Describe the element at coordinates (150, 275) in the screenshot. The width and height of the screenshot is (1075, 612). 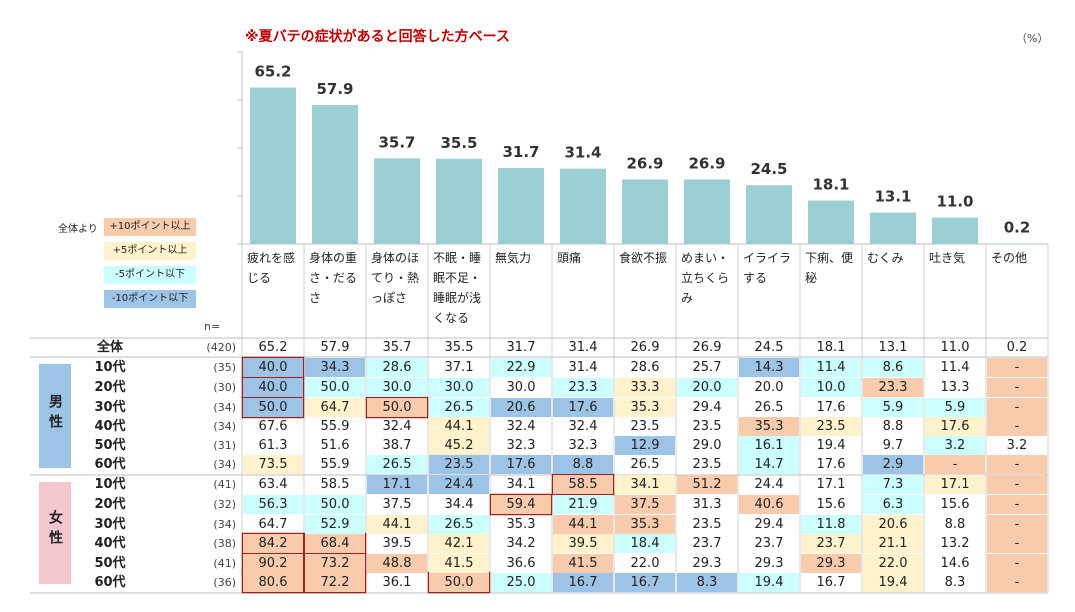
I see `legend-minus5: -5ポイント以下` at that location.